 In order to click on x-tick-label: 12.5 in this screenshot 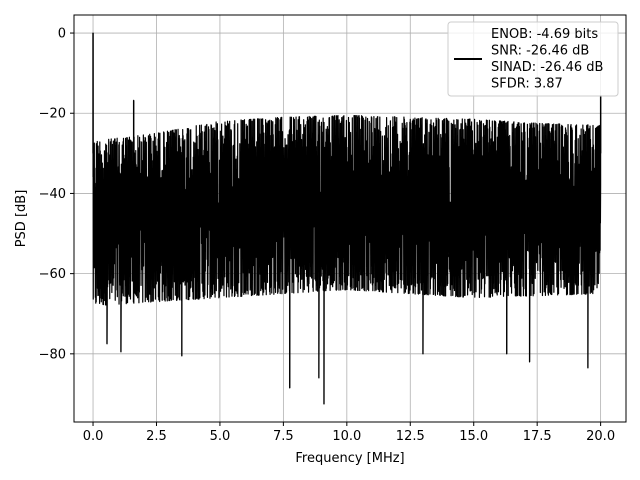, I will do `click(410, 436)`.